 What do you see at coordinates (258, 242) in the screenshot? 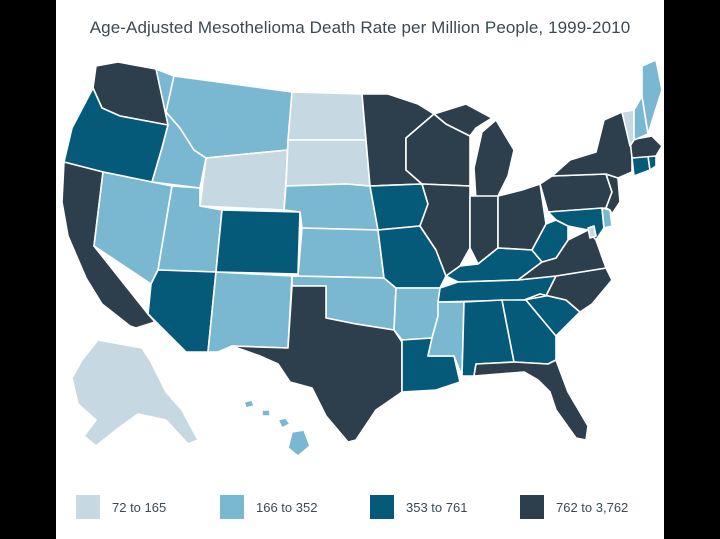
I see `state-CO` at bounding box center [258, 242].